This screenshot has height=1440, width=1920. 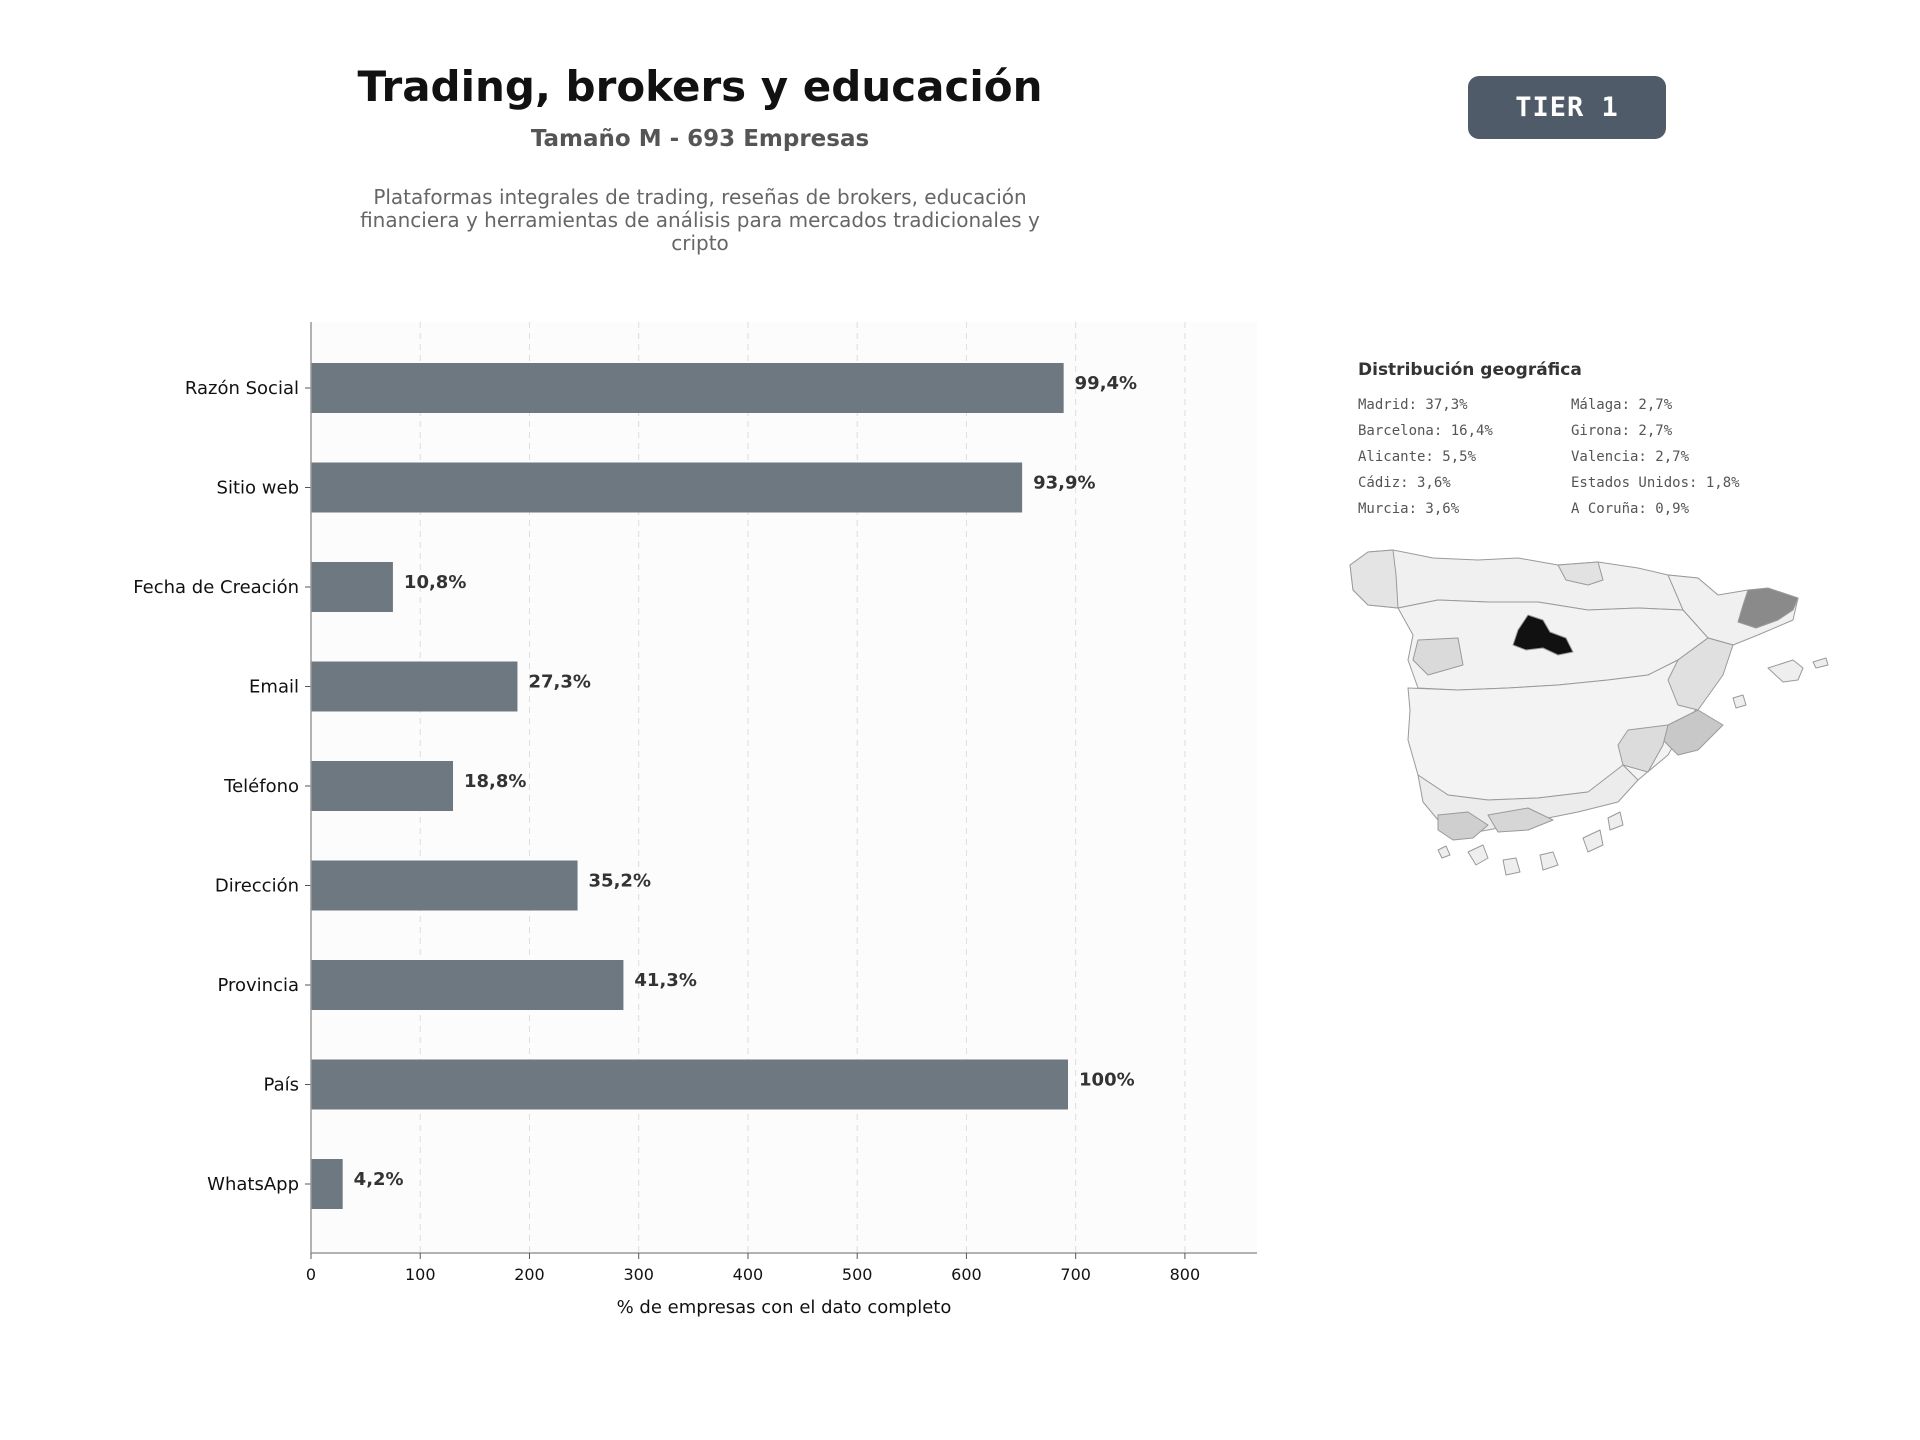 I want to click on map-region-balearic-ibiza, so click(x=1739, y=701).